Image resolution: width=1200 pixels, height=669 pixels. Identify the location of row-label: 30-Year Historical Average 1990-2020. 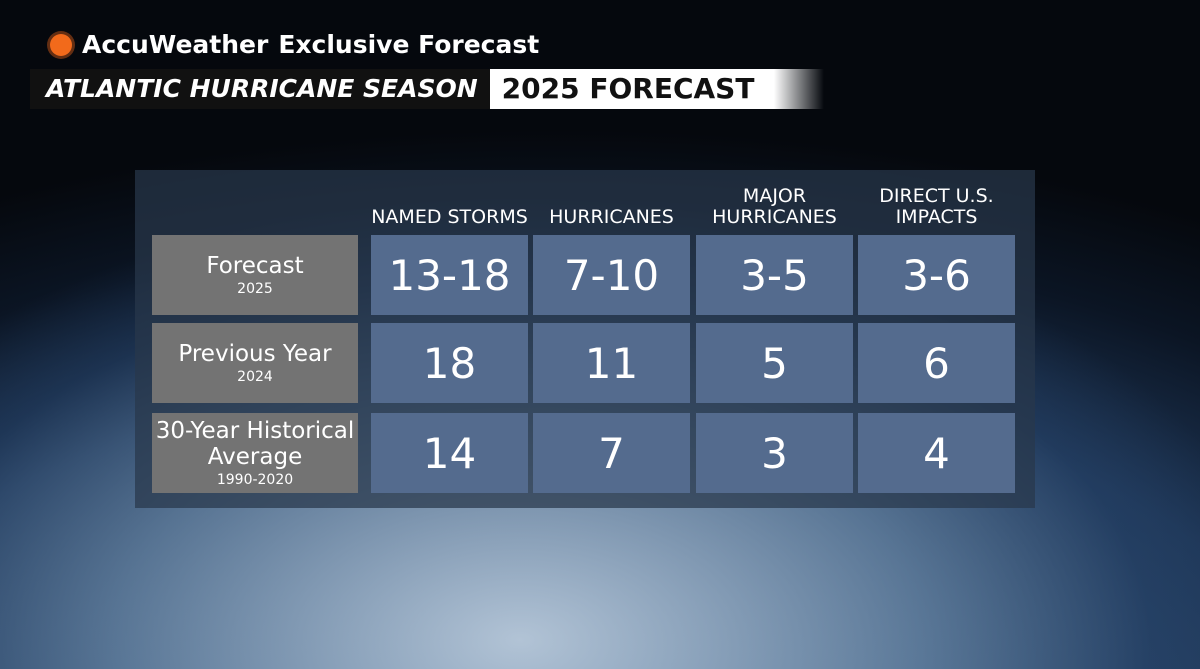
(255, 453).